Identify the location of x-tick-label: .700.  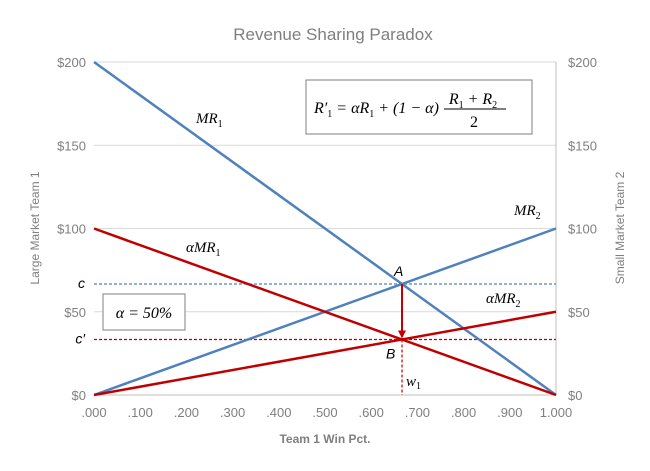
(417, 412).